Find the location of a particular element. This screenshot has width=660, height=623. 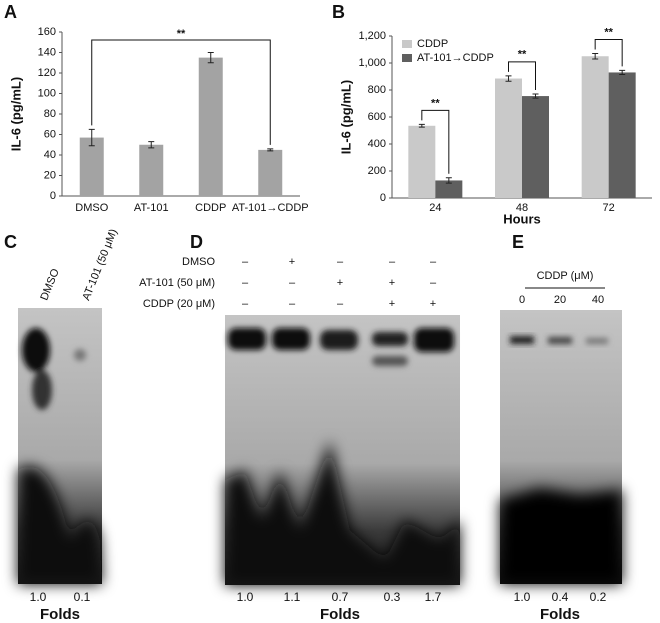

x-tick-label: DMSO is located at coordinates (91, 208).